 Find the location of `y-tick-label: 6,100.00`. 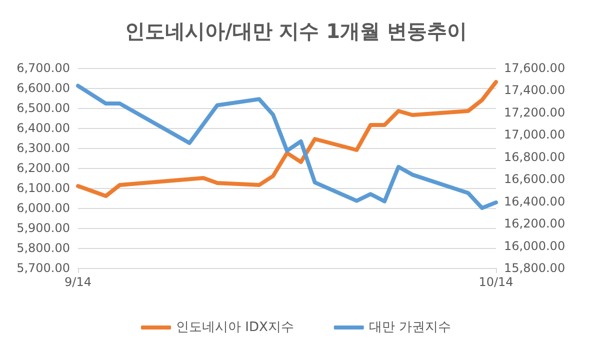

y-tick-label: 6,100.00 is located at coordinates (43, 188).